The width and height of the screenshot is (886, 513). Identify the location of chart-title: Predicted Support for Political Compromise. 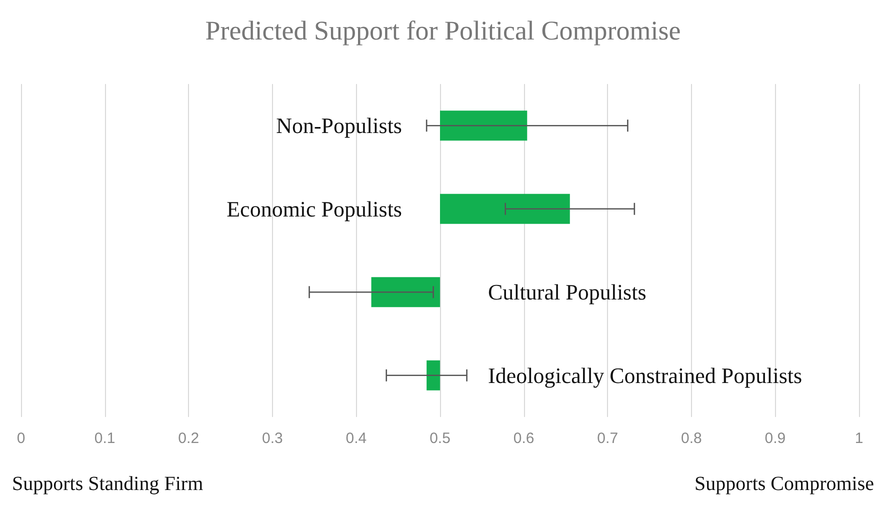
(443, 31).